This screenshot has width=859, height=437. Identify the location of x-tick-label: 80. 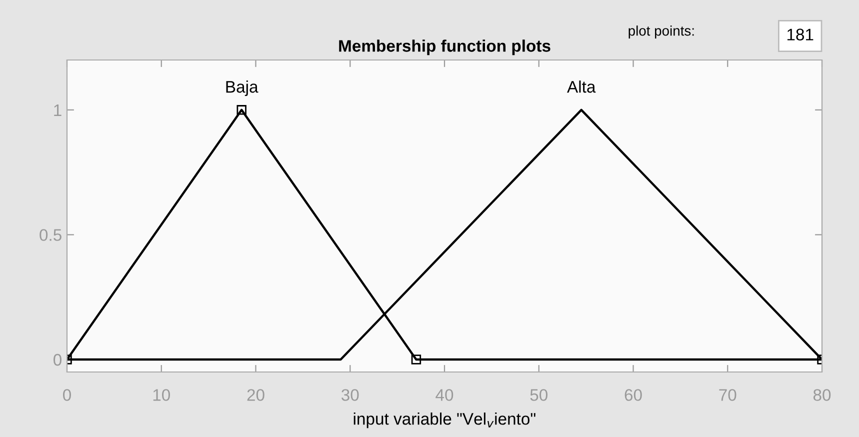
(822, 395).